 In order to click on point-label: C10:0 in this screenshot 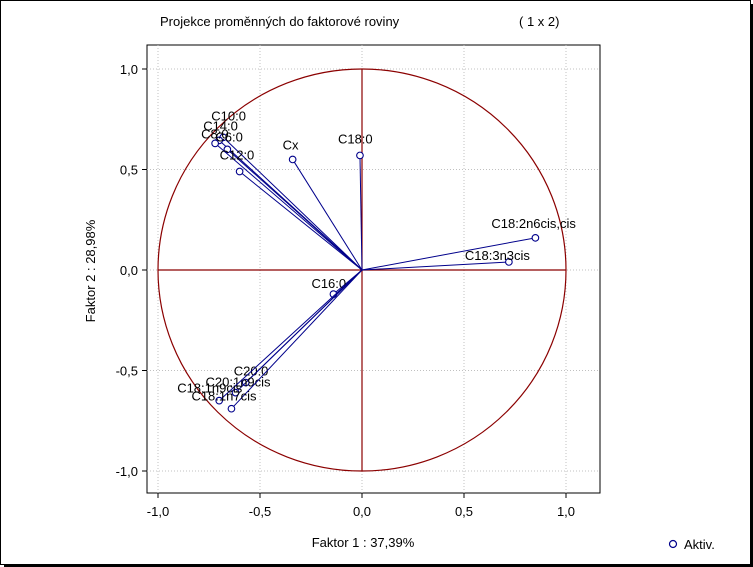, I will do `click(228, 115)`.